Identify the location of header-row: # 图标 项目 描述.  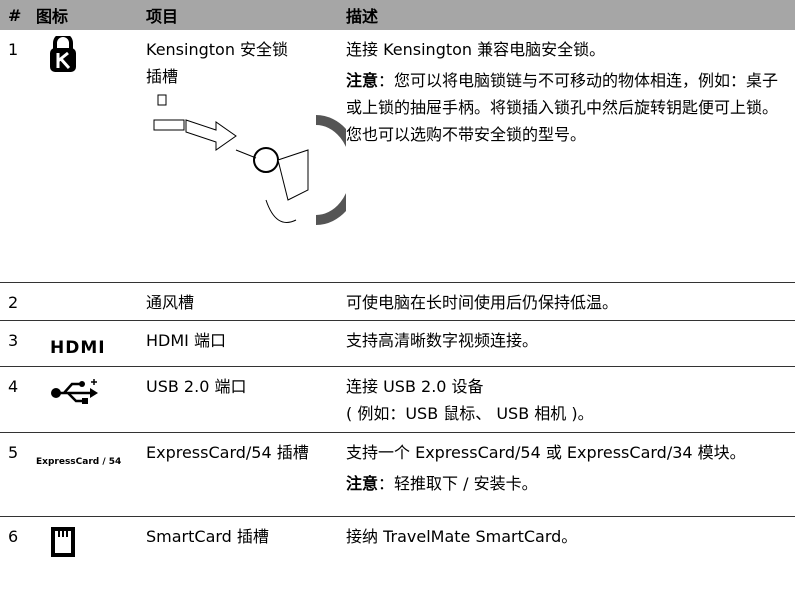
(397, 15).